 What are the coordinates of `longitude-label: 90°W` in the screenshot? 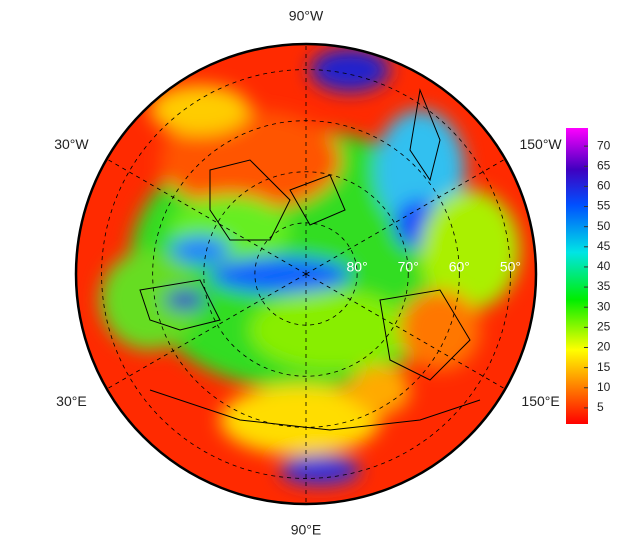 It's located at (306, 16).